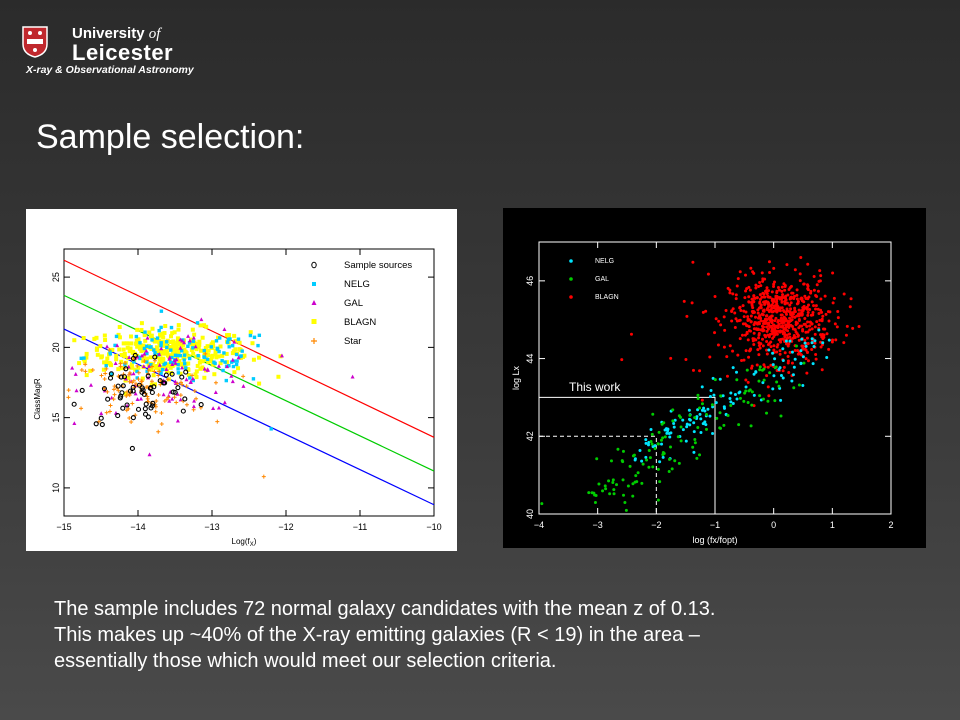  Describe the element at coordinates (211, 527) in the screenshot. I see `x-tick-label: −13` at that location.